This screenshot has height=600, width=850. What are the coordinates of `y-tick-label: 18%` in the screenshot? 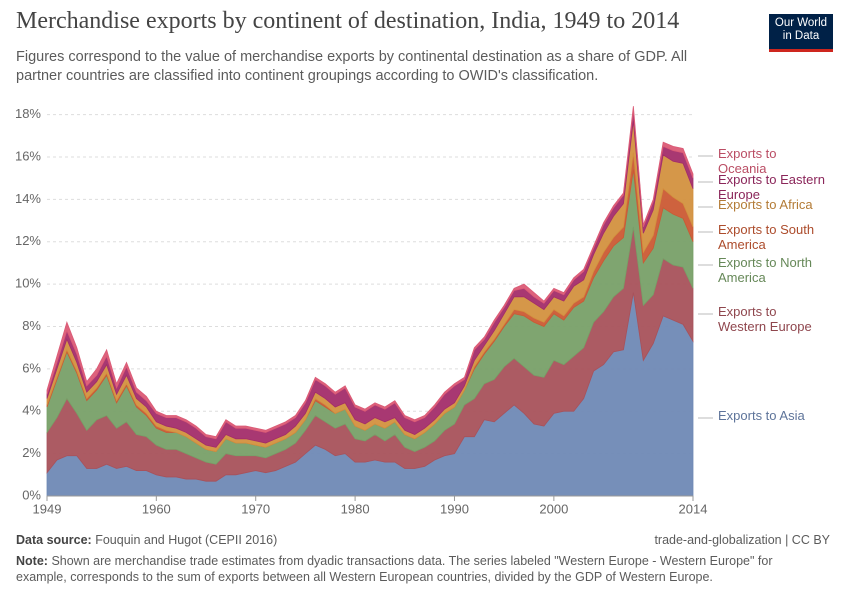 It's located at (28, 113).